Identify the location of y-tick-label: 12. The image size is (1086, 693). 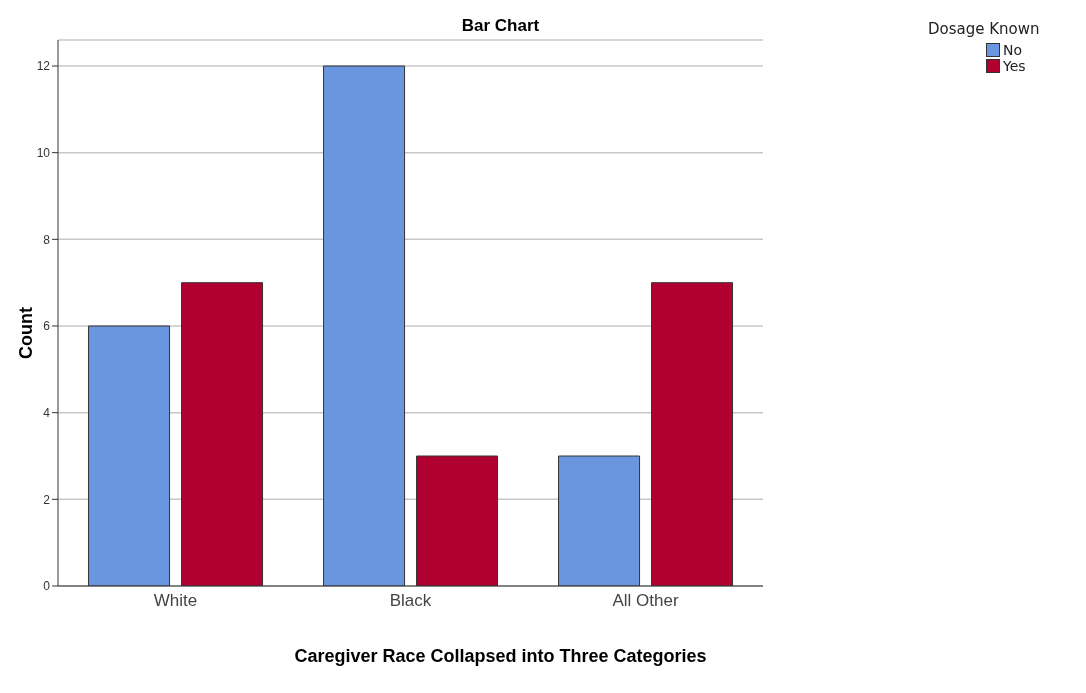
(43, 66).